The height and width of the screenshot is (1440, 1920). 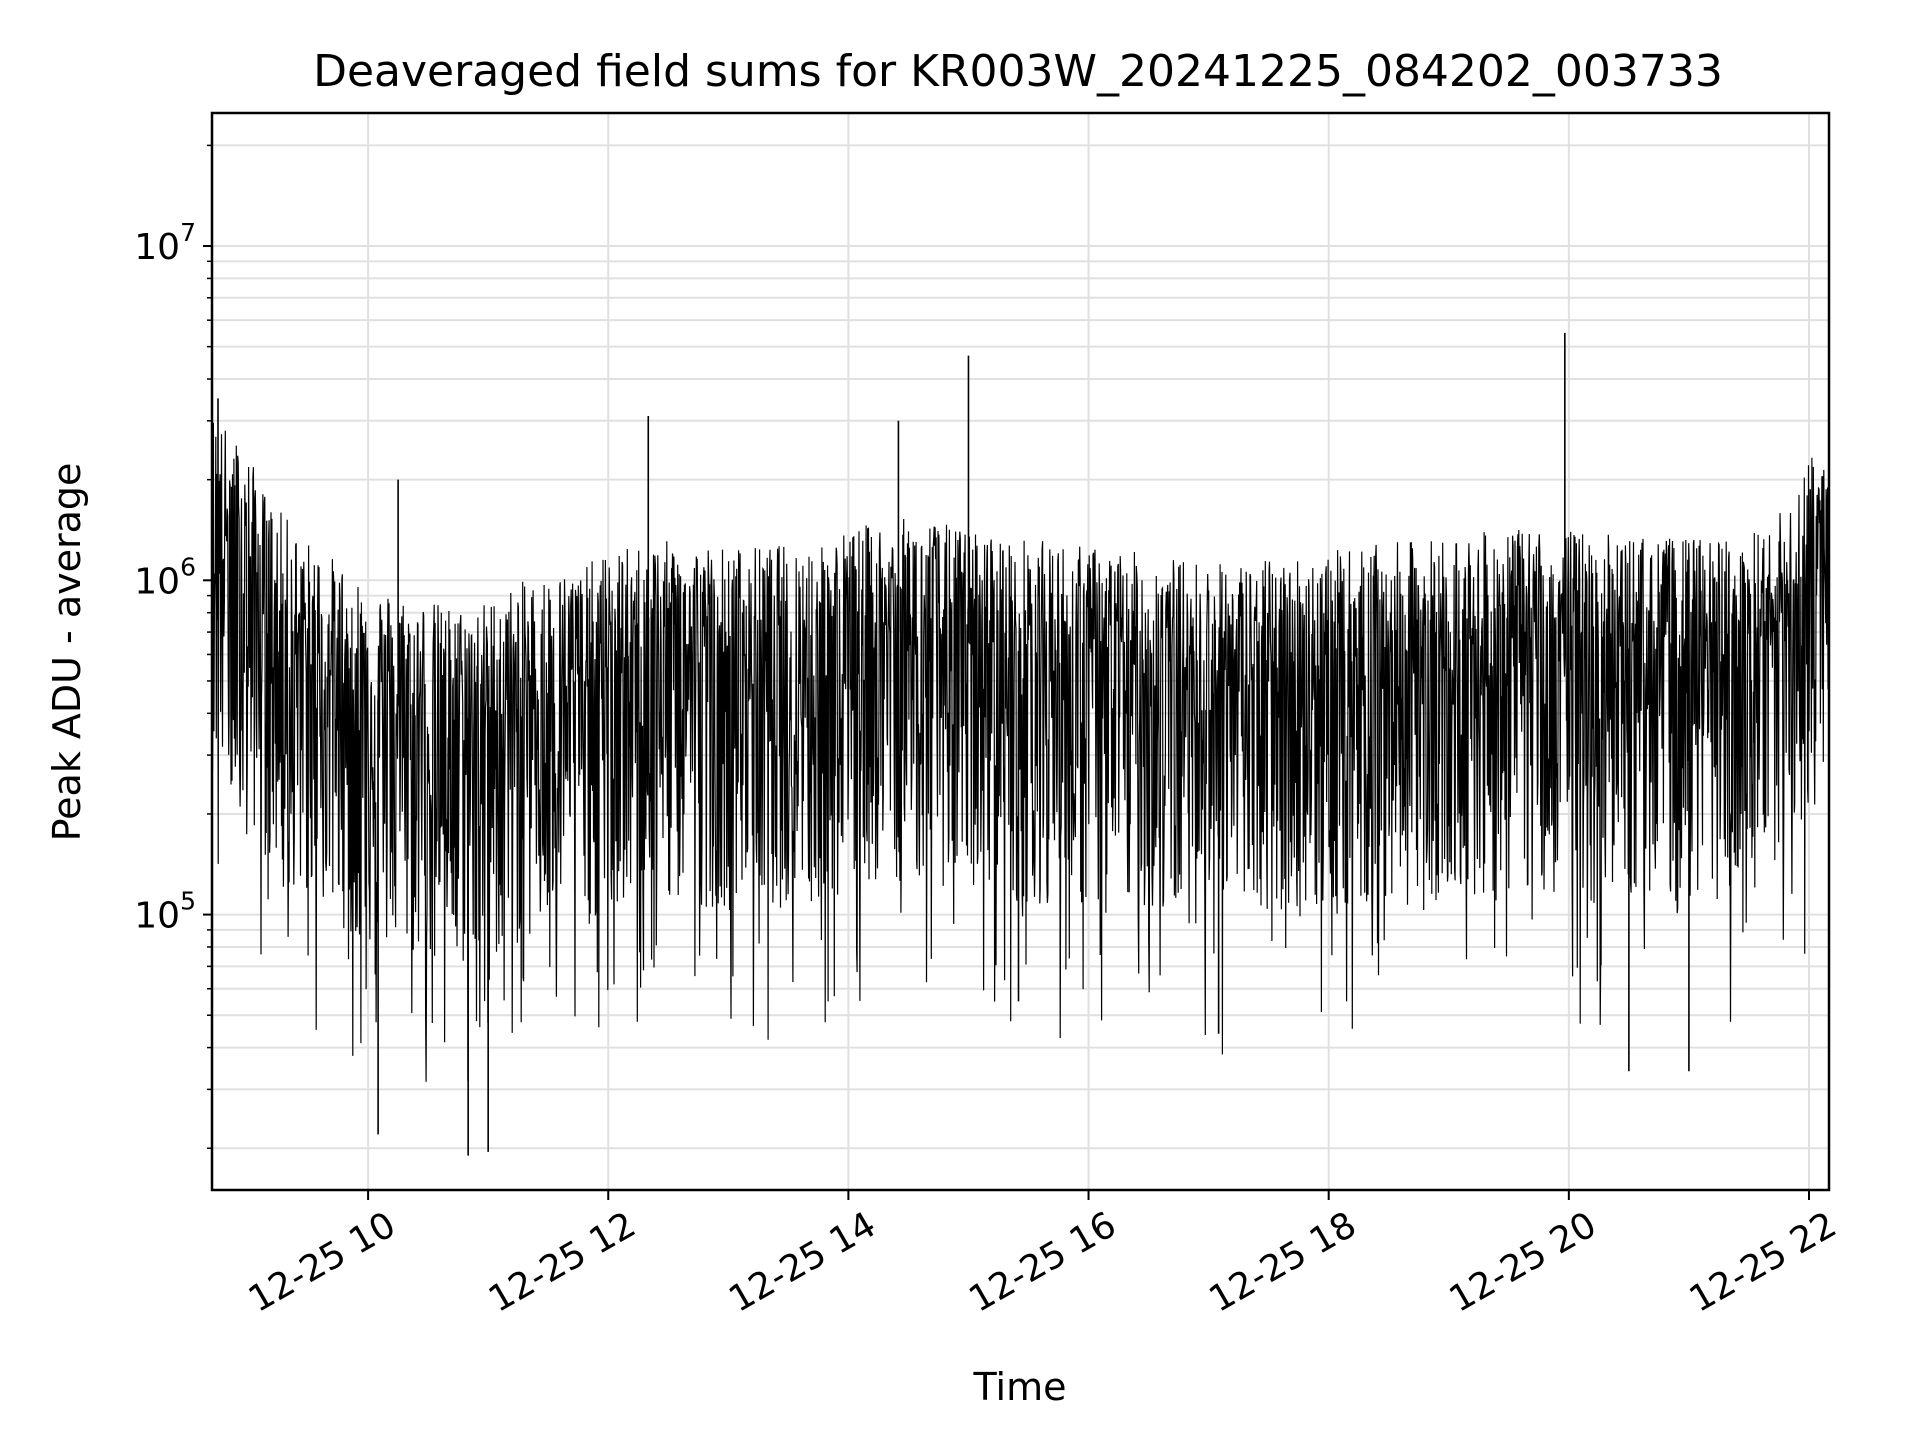 What do you see at coordinates (802, 1262) in the screenshot?
I see `x-tick-label: 12-25 14` at bounding box center [802, 1262].